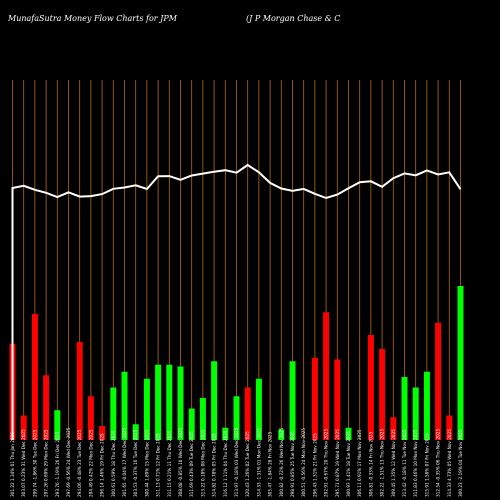 The height and width of the screenshot is (500, 500). I want to click on x-tick-label: 314.33 4.73% 05 Wed Nov 2025, so click(449, 463).